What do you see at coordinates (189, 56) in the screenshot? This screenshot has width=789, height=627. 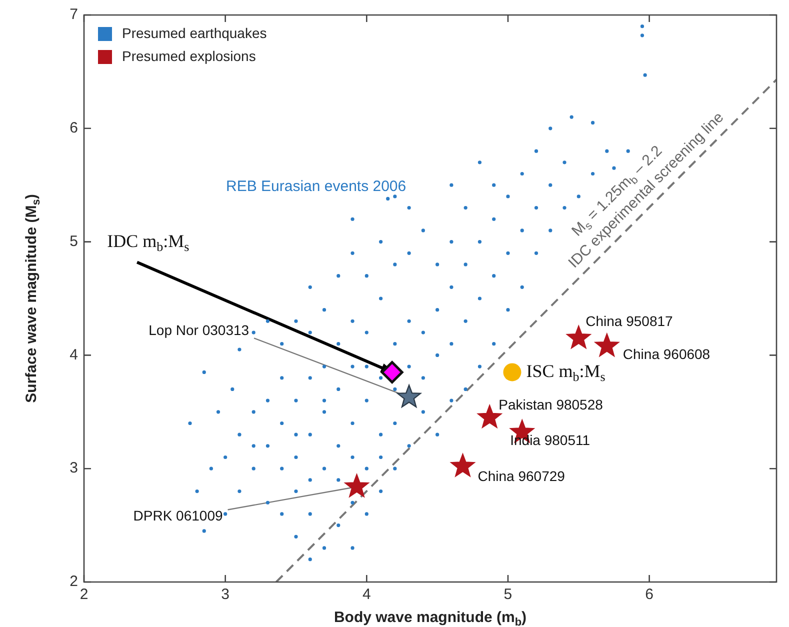 I see `legend-label: Presumed explosions` at bounding box center [189, 56].